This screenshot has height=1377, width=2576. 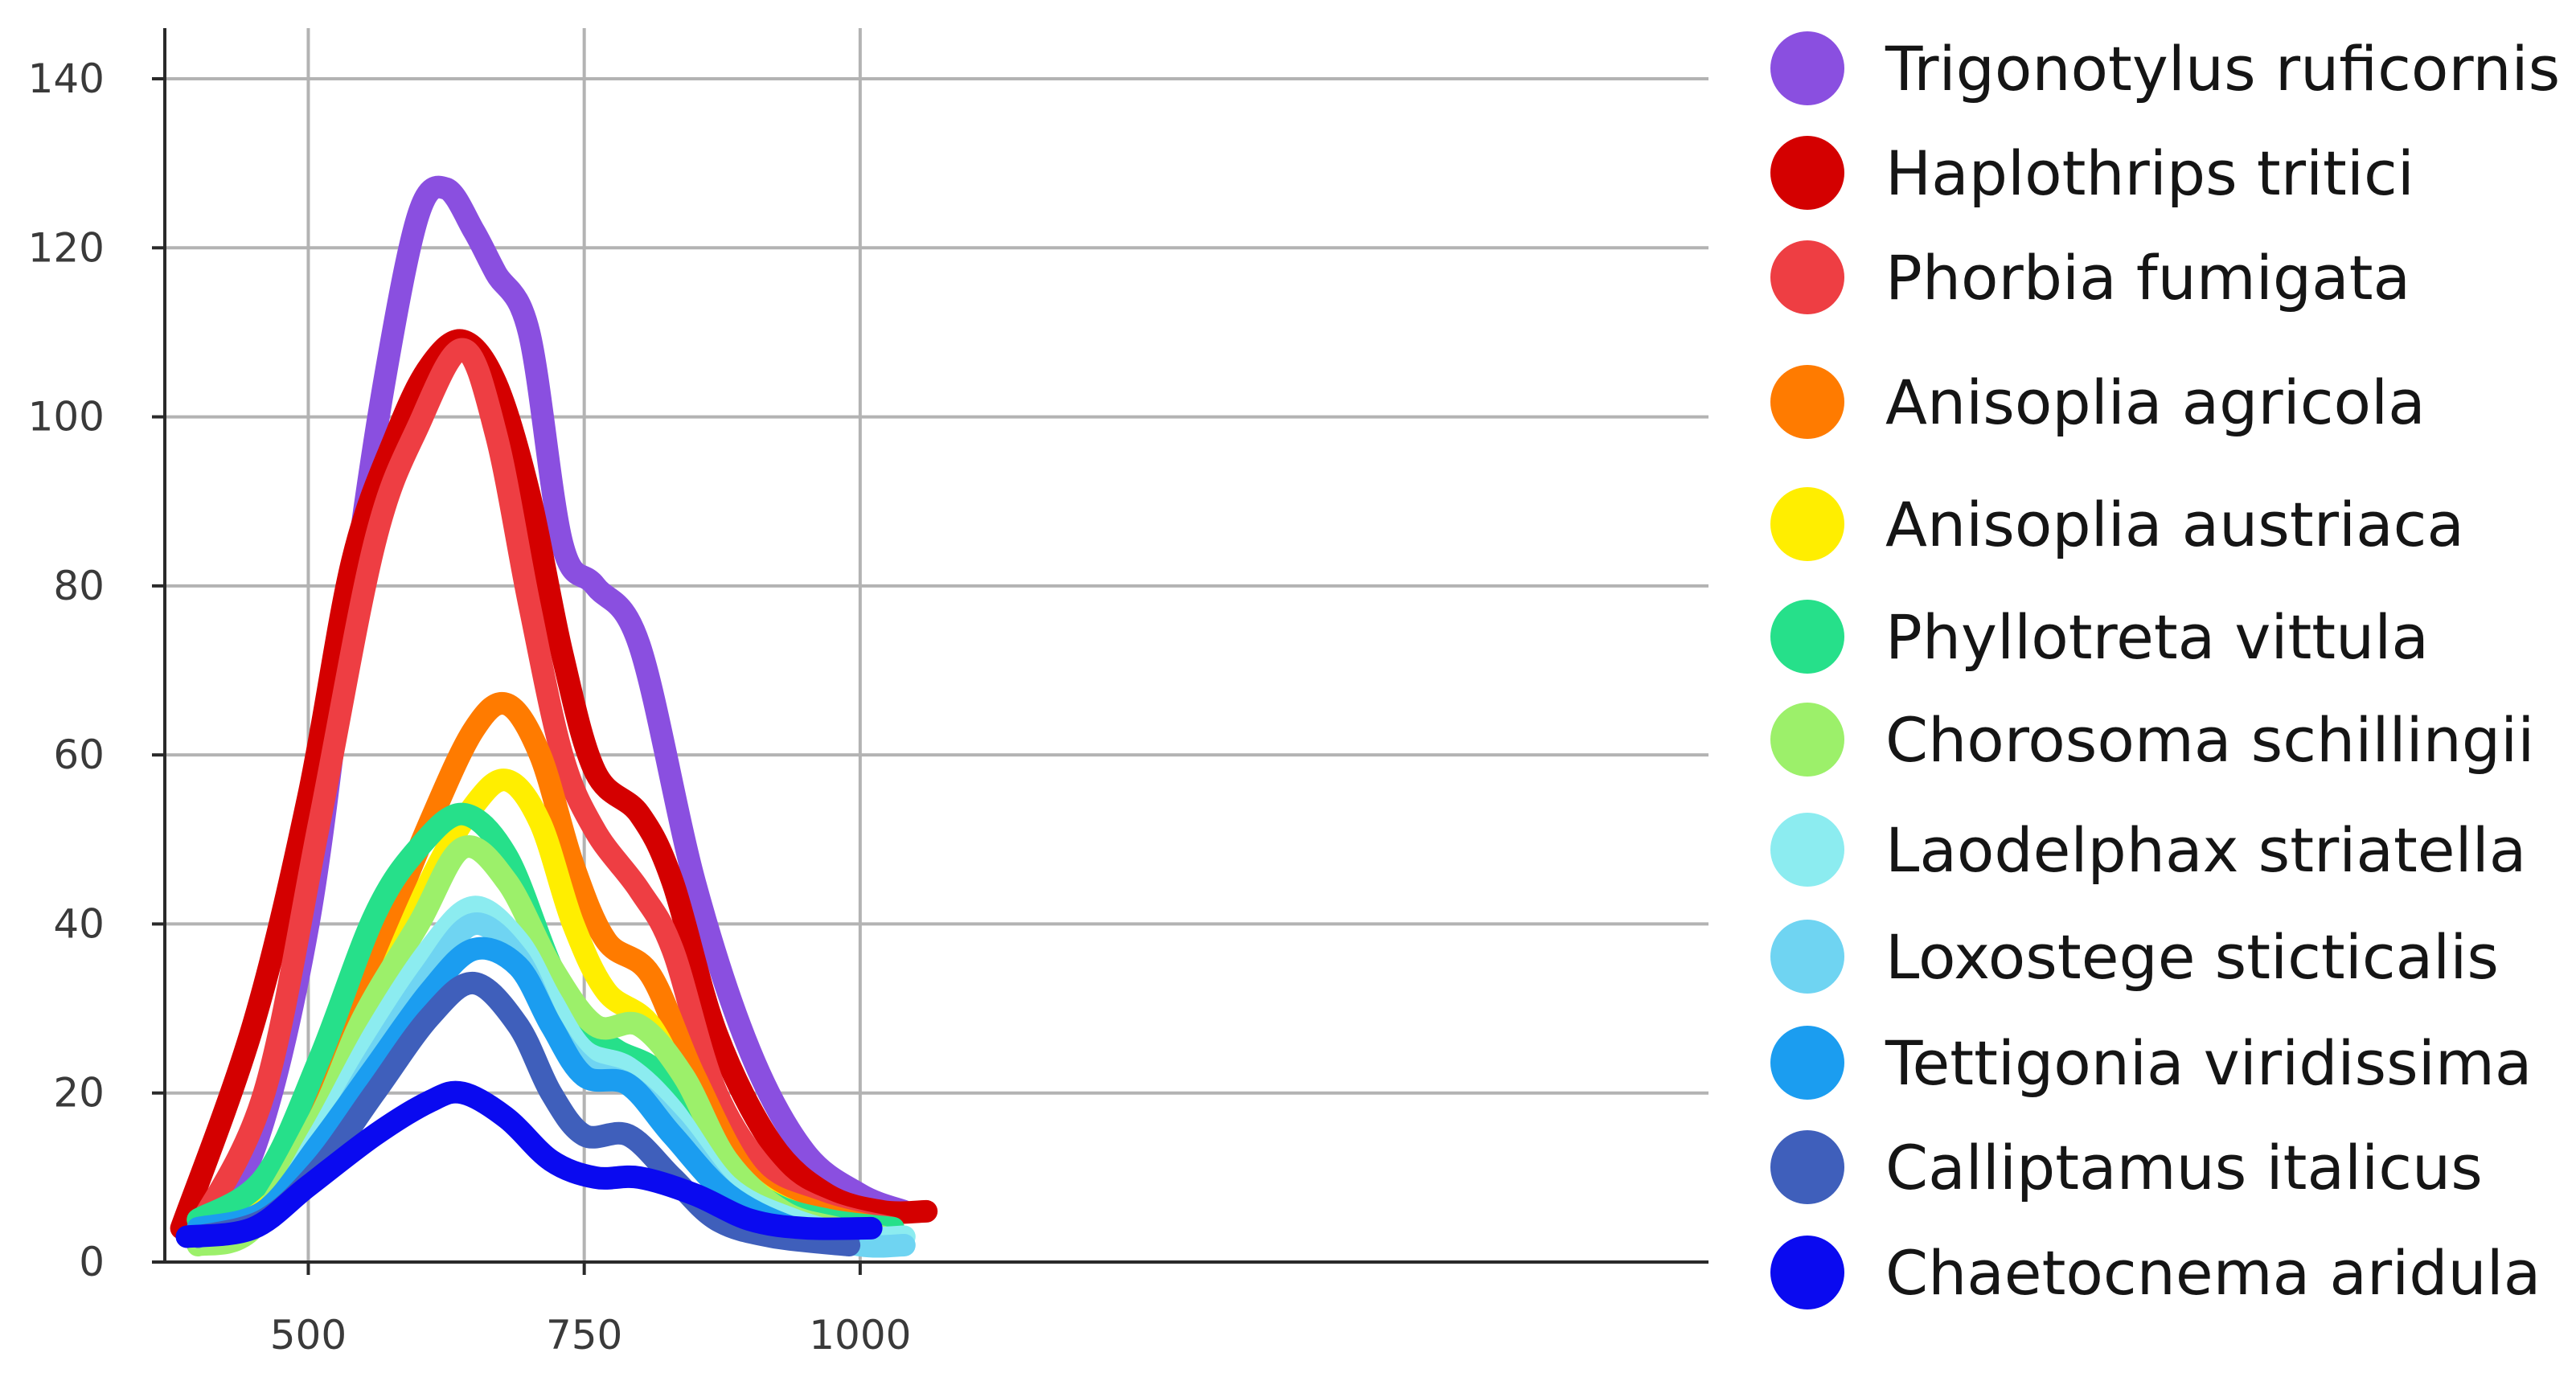 What do you see at coordinates (66, 417) in the screenshot?
I see `y-tick-label: 100` at bounding box center [66, 417].